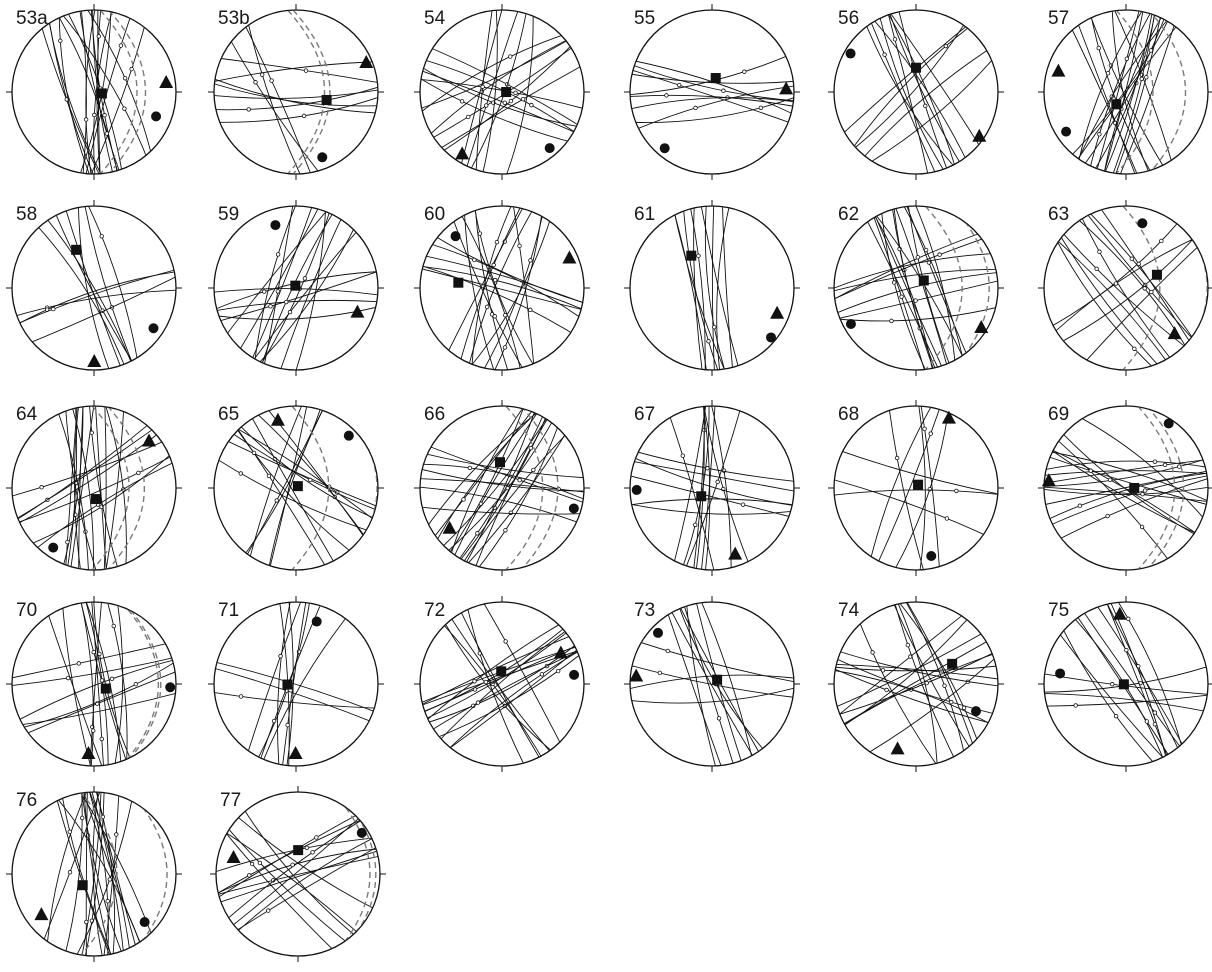 The image size is (1212, 972). I want to click on stereonet-73: 73, so click(712, 684).